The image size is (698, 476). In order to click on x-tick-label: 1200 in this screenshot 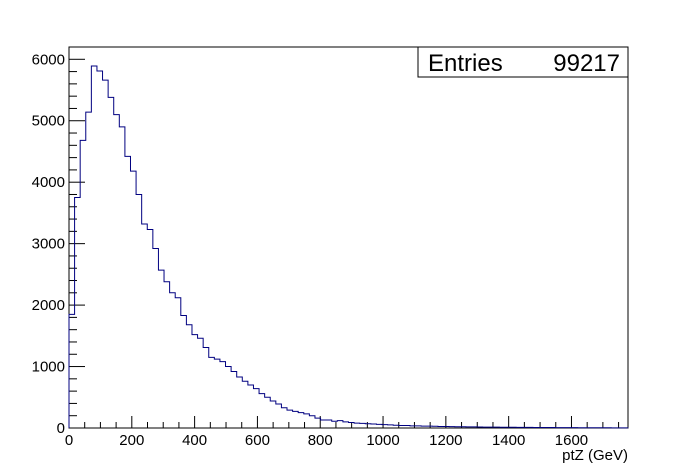, I will do `click(445, 440)`.